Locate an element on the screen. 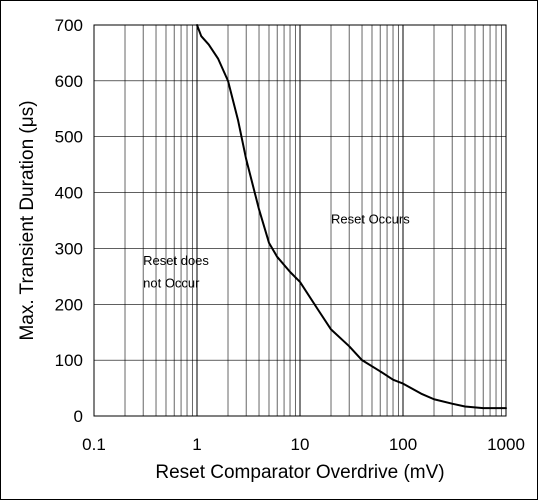 The height and width of the screenshot is (500, 538). y-tick-label: 200 is located at coordinates (69, 304).